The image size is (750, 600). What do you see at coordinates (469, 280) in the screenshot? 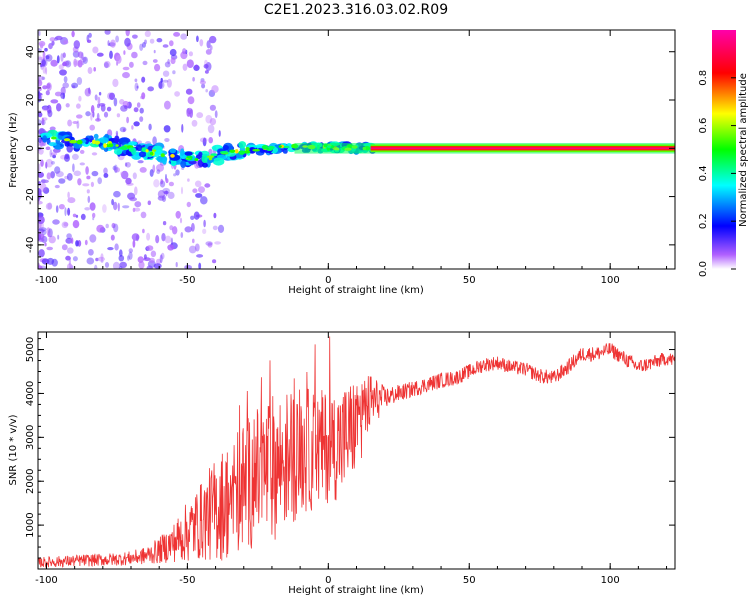
I see `x-tick-label: 50` at bounding box center [469, 280].